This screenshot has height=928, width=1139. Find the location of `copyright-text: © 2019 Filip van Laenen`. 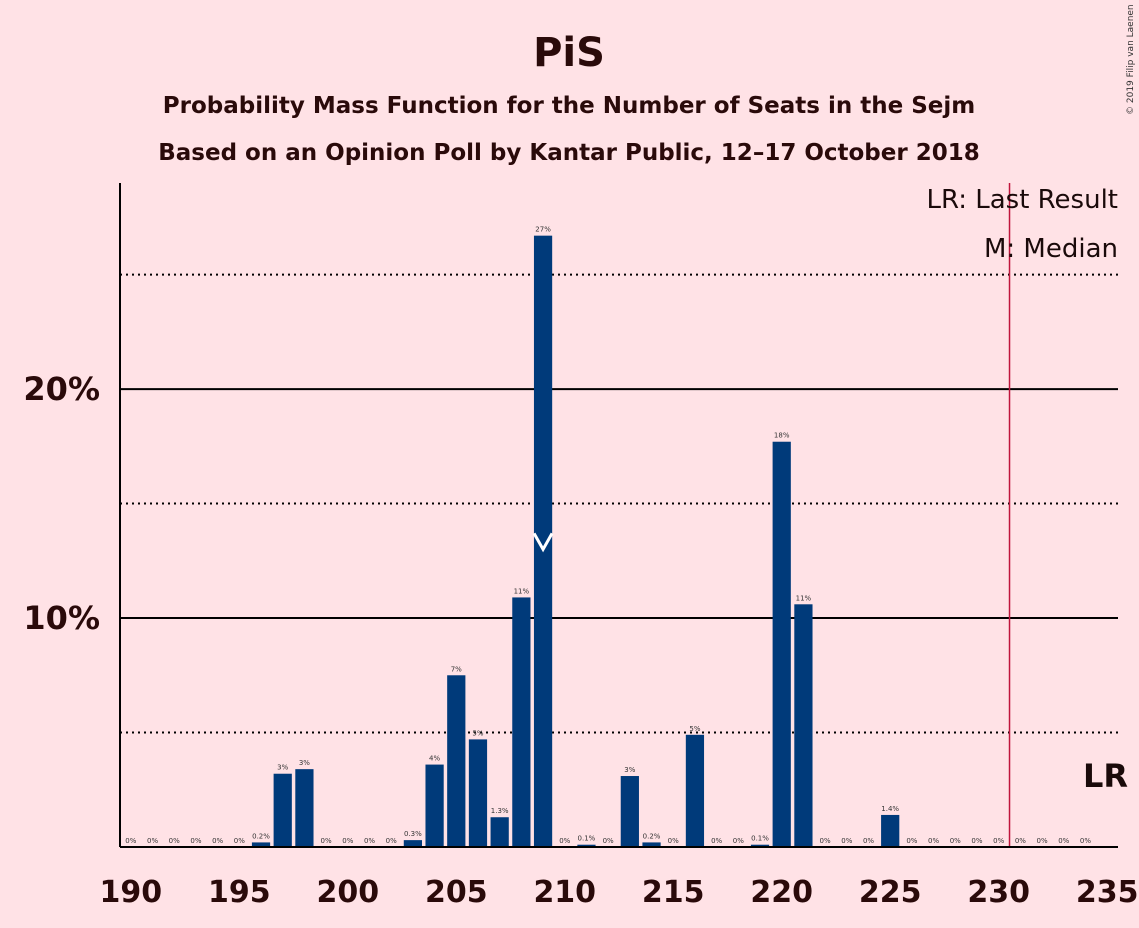

copyright-text: © 2019 Filip van Laenen is located at coordinates (1131, 59).